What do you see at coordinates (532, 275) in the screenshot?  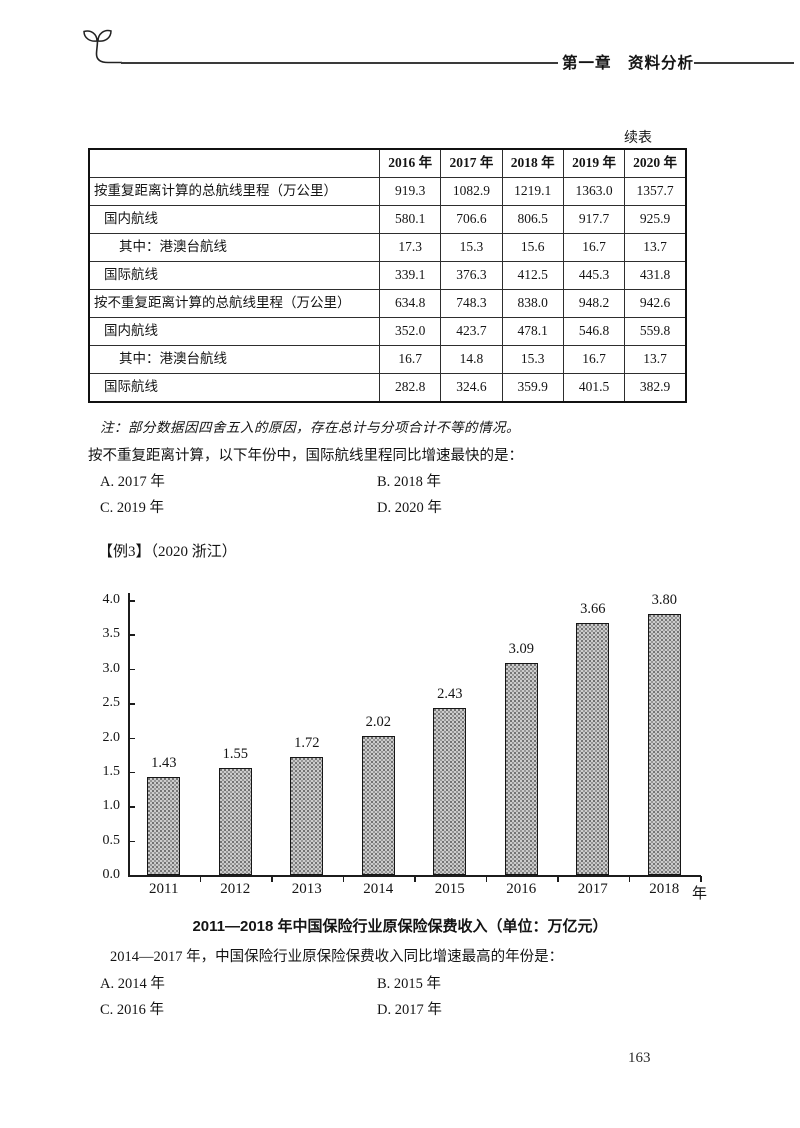 I see `table-value-cell: 412.5` at bounding box center [532, 275].